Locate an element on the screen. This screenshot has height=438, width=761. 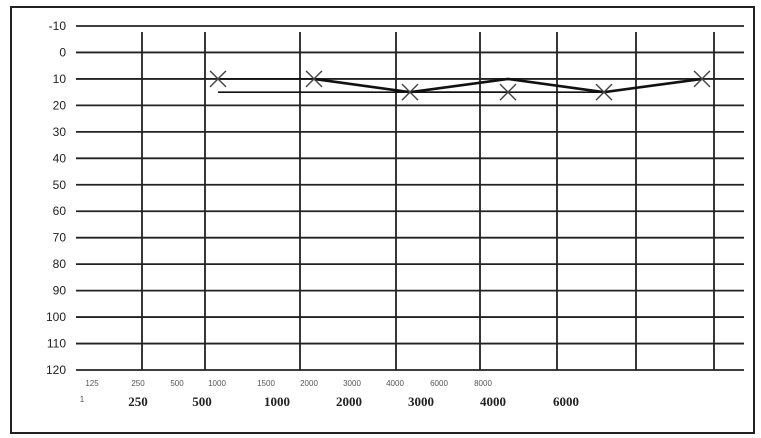
x-tick-label-small: 1000 is located at coordinates (217, 383).